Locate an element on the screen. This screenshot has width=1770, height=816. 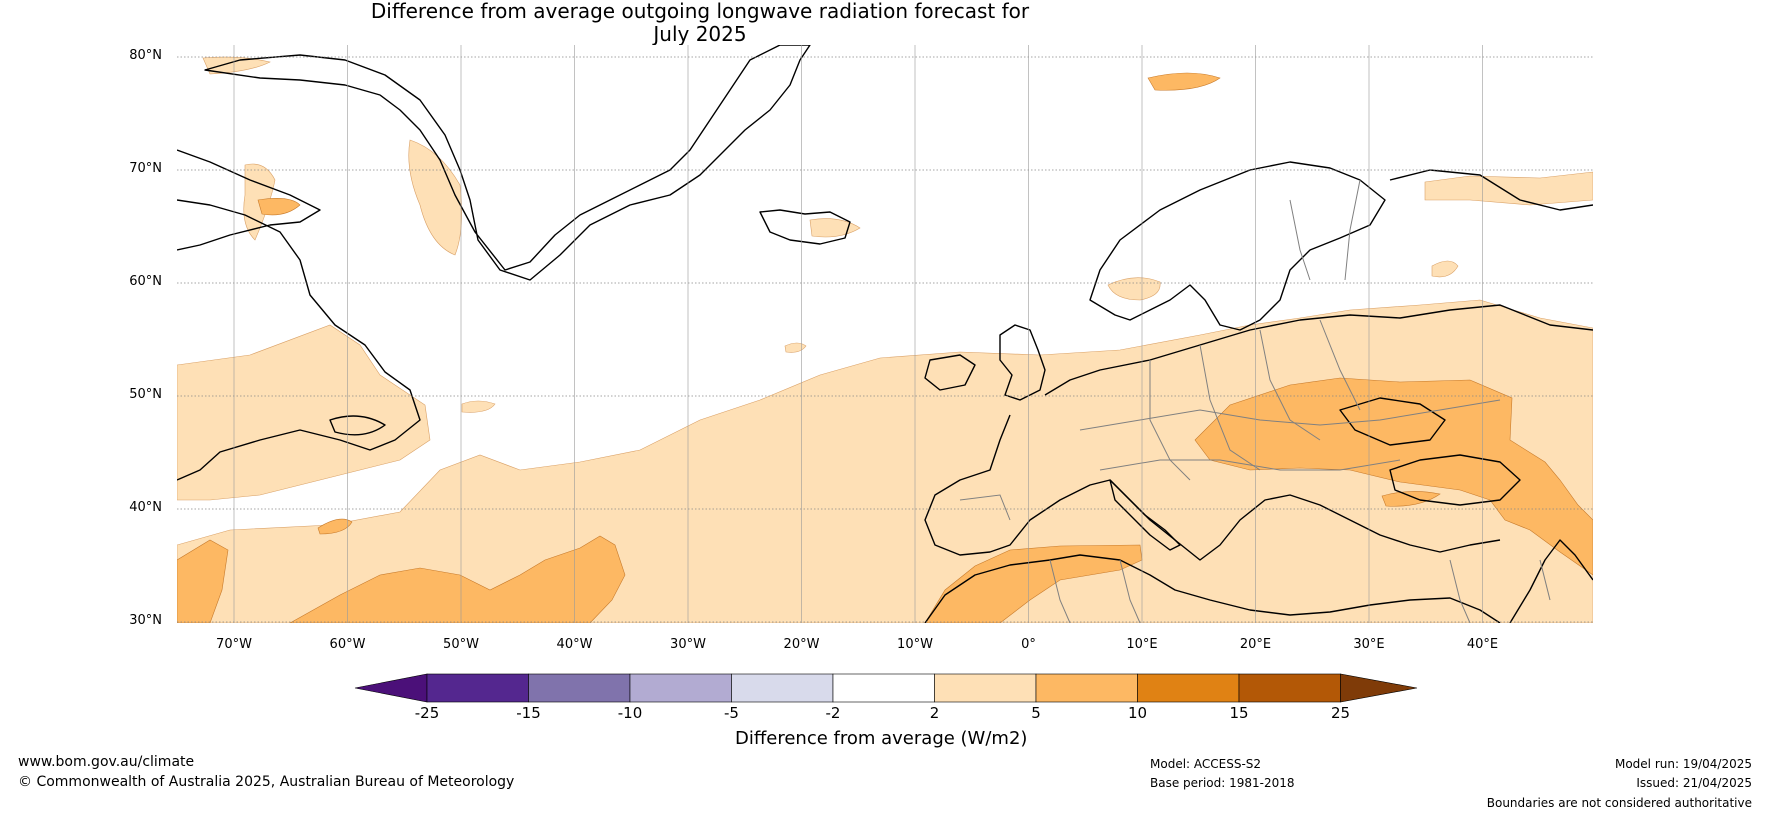
colorbar is located at coordinates (886, 688).